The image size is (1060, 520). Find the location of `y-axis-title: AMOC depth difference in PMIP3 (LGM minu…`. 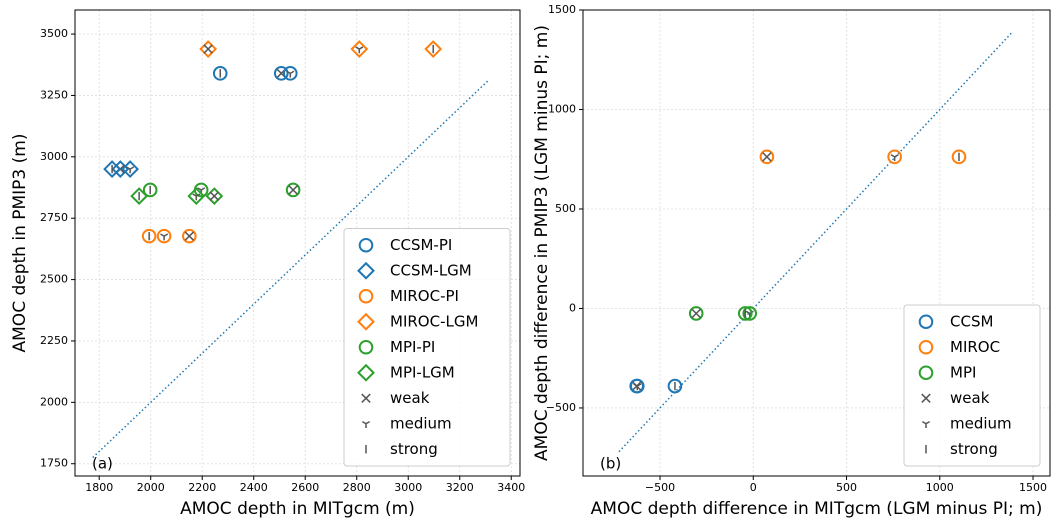

y-axis-title: AMOC depth difference in PMIP3 (LGM minu… is located at coordinates (542, 243).